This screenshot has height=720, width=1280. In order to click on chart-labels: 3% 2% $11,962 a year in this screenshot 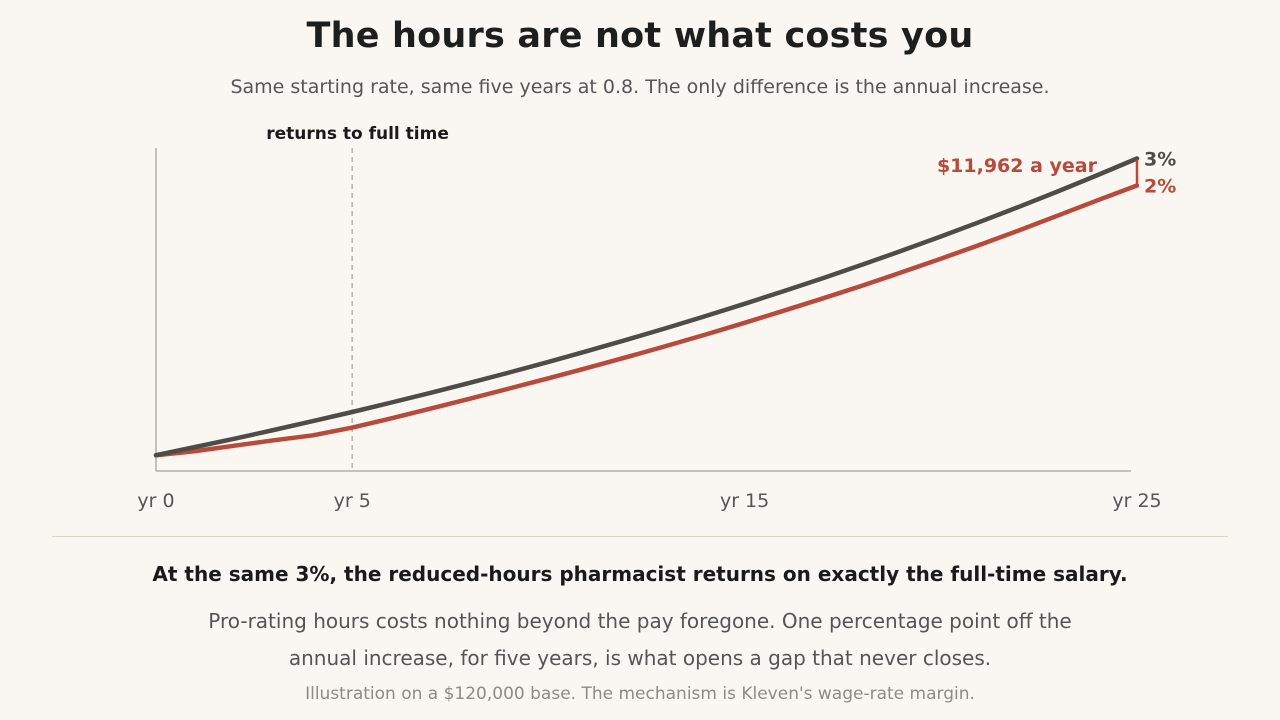, I will do `click(1056, 172)`.